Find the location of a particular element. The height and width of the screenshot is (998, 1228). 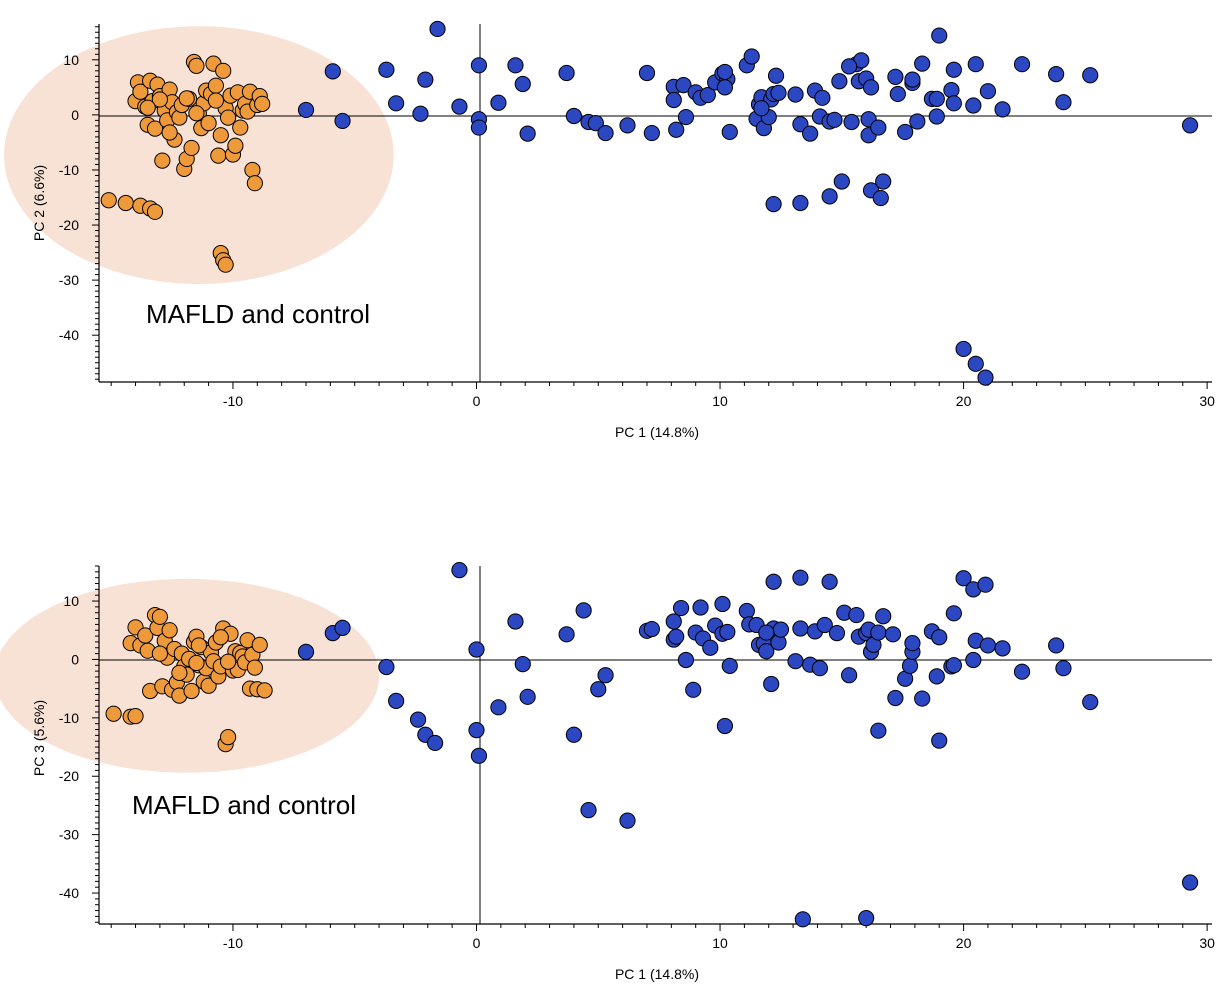

x-tick-label: 20 is located at coordinates (964, 401).